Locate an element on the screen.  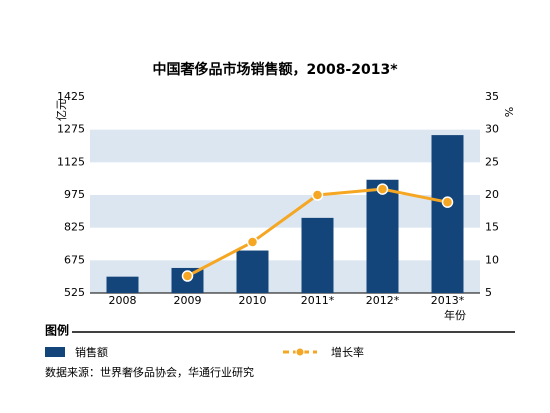
y-tick-label: 975 is located at coordinates (74, 194).